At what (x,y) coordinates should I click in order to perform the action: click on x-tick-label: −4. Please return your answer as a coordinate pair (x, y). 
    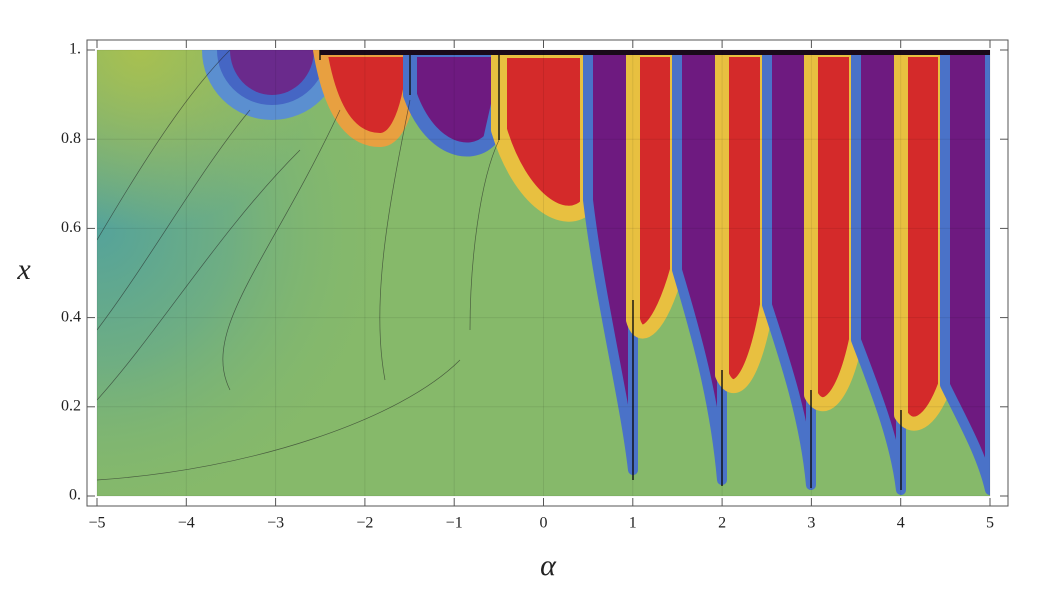
    Looking at the image, I should click on (186, 523).